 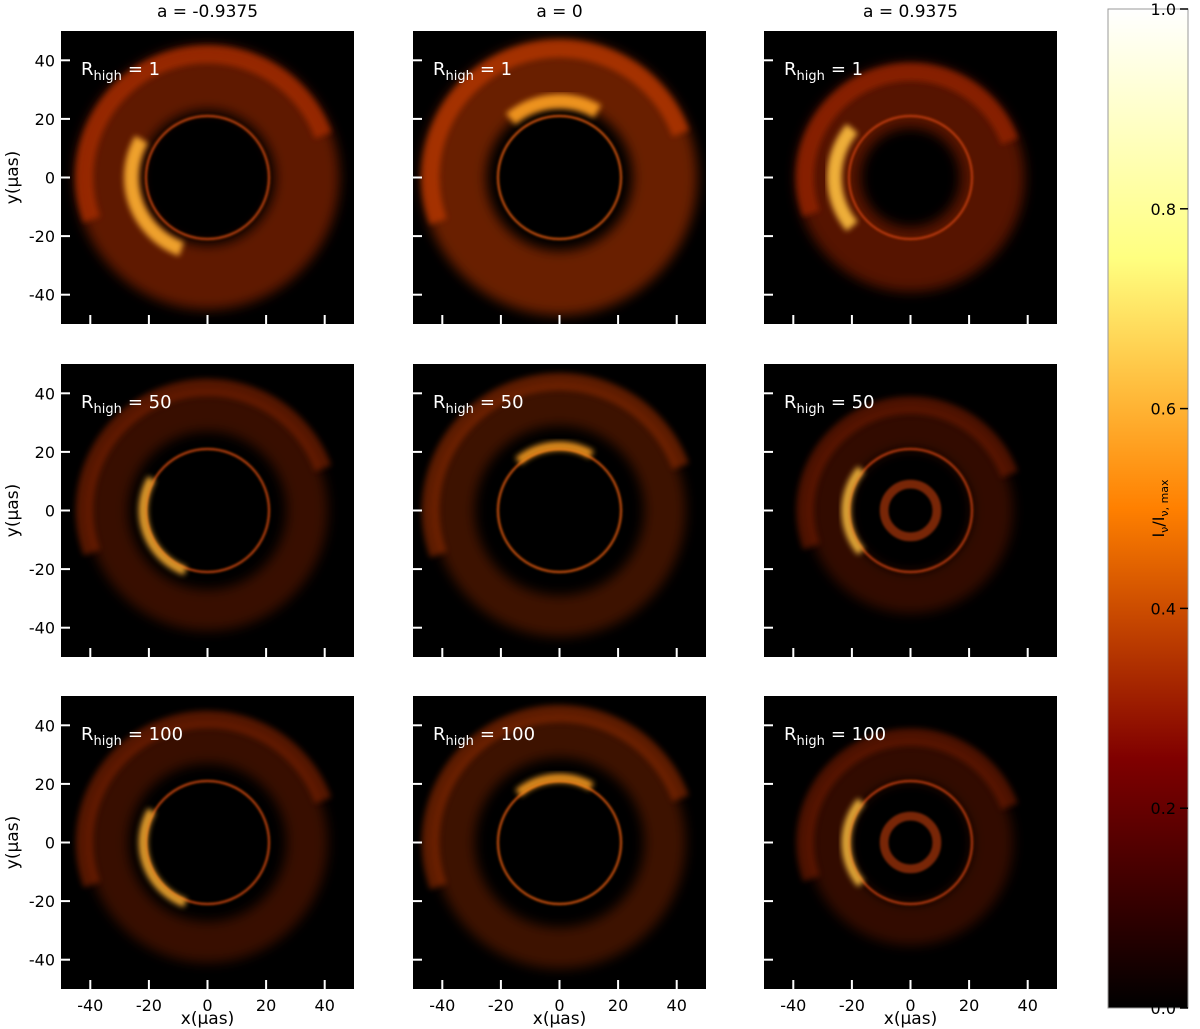 I want to click on y-axis-label: y(μas), so click(x=13, y=177).